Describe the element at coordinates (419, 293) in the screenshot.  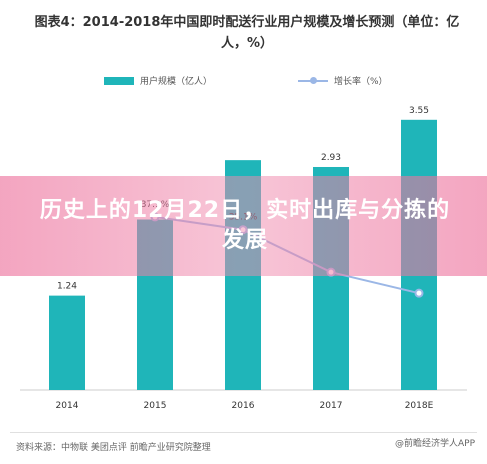
I see `growth-point-2018E` at that location.